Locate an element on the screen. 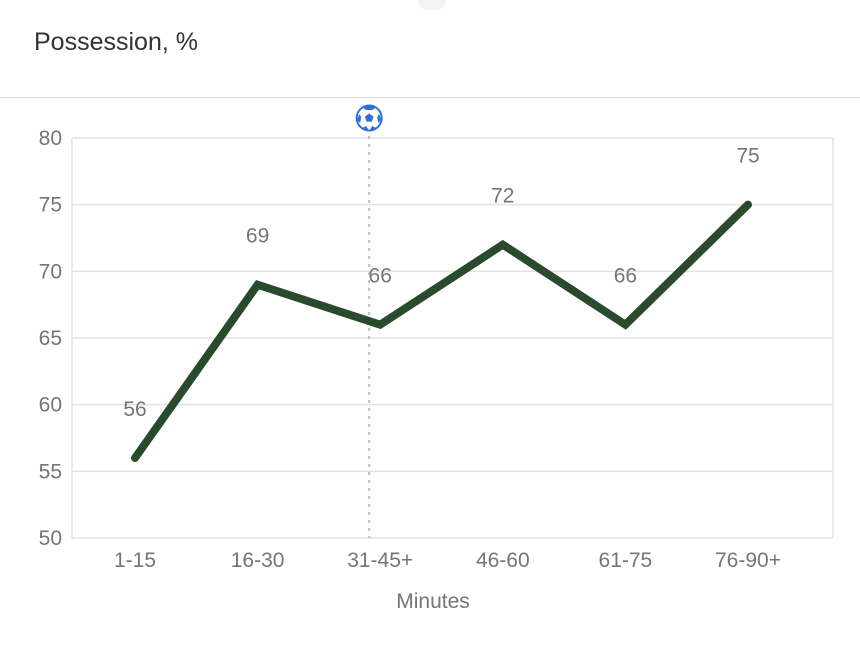 This screenshot has width=860, height=648. data-label: 56 is located at coordinates (134, 409).